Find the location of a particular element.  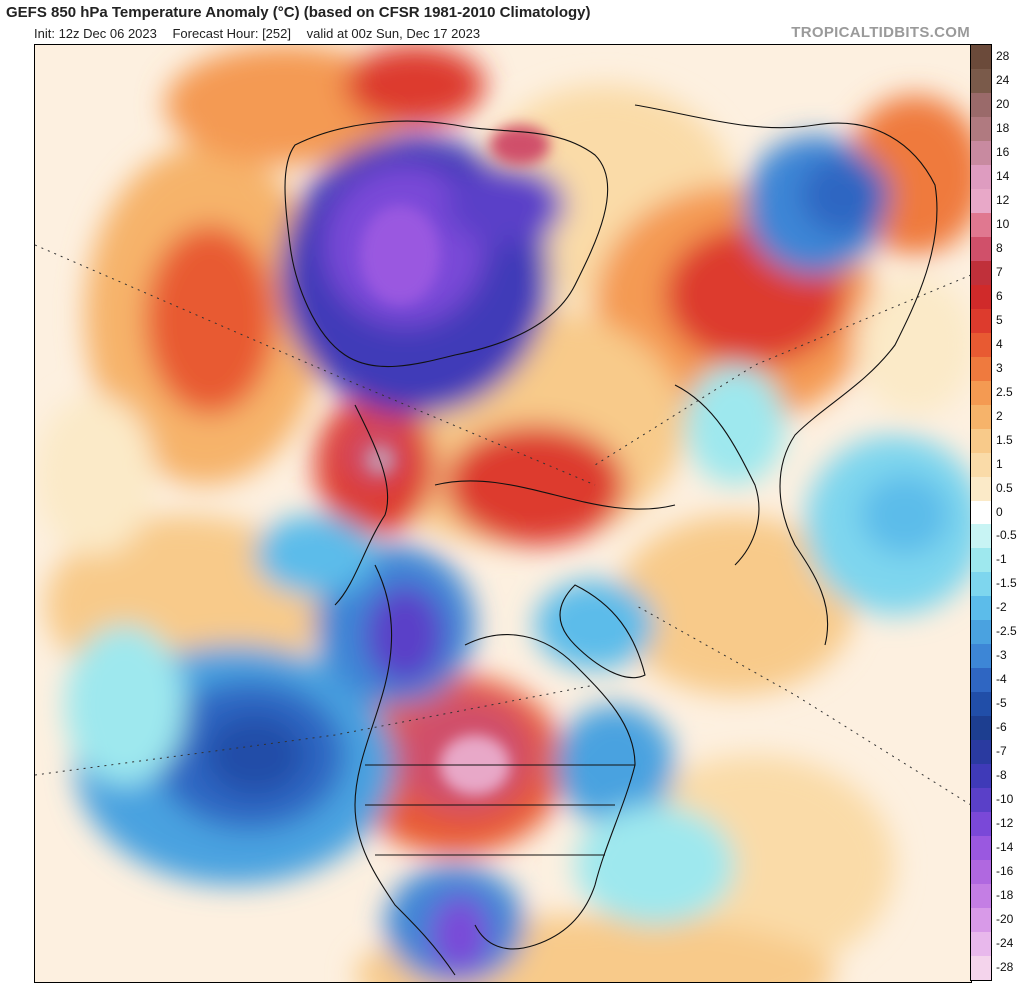

colorbar-tick-label: 8 is located at coordinates (999, 247).